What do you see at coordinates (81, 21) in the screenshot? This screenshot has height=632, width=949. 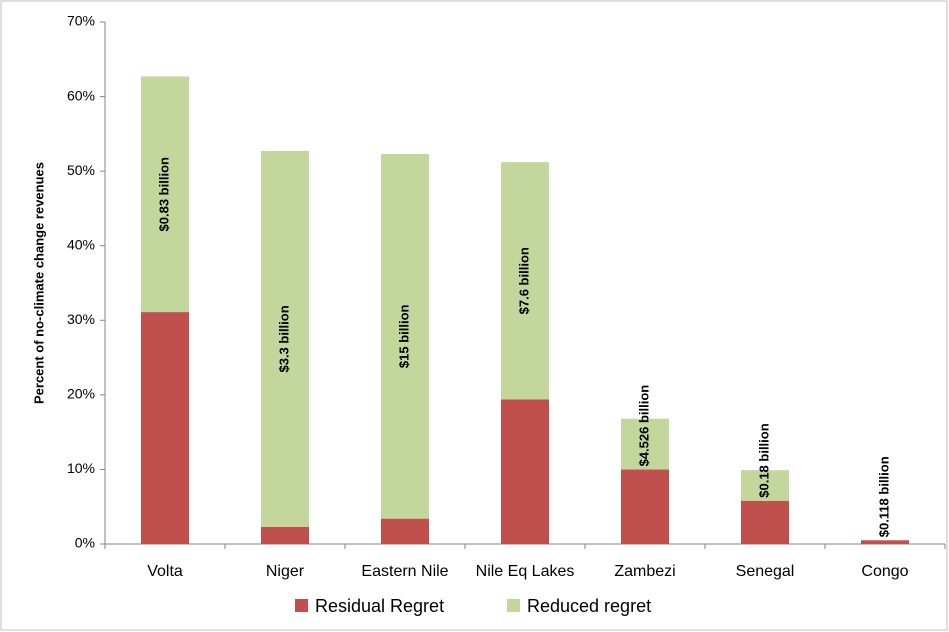 I see `y-tick-label: 70%` at bounding box center [81, 21].